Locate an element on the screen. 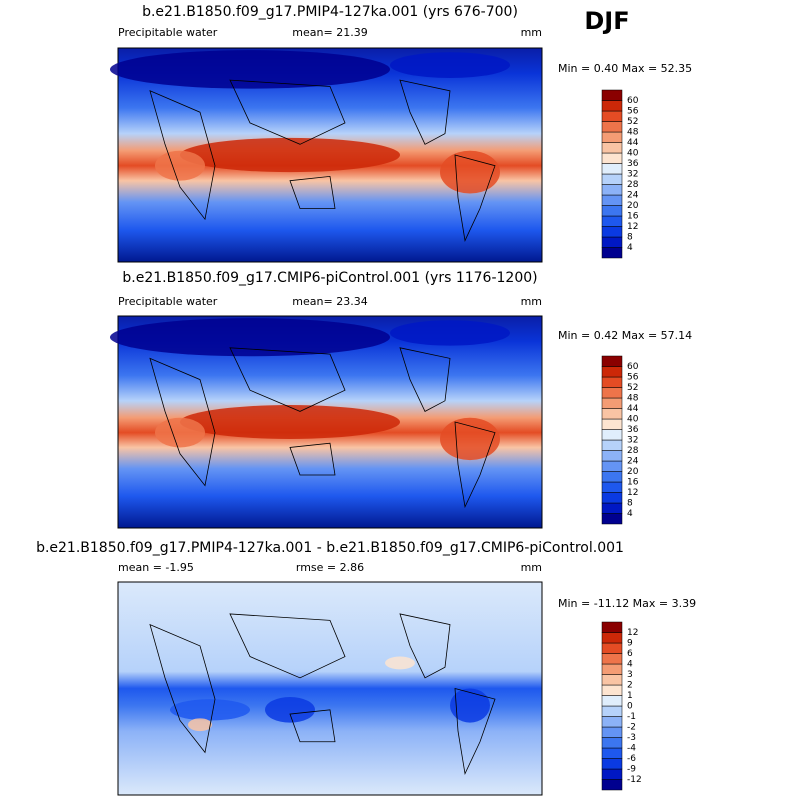 The width and height of the screenshot is (800, 800). colorbar-label: 40 is located at coordinates (633, 420).